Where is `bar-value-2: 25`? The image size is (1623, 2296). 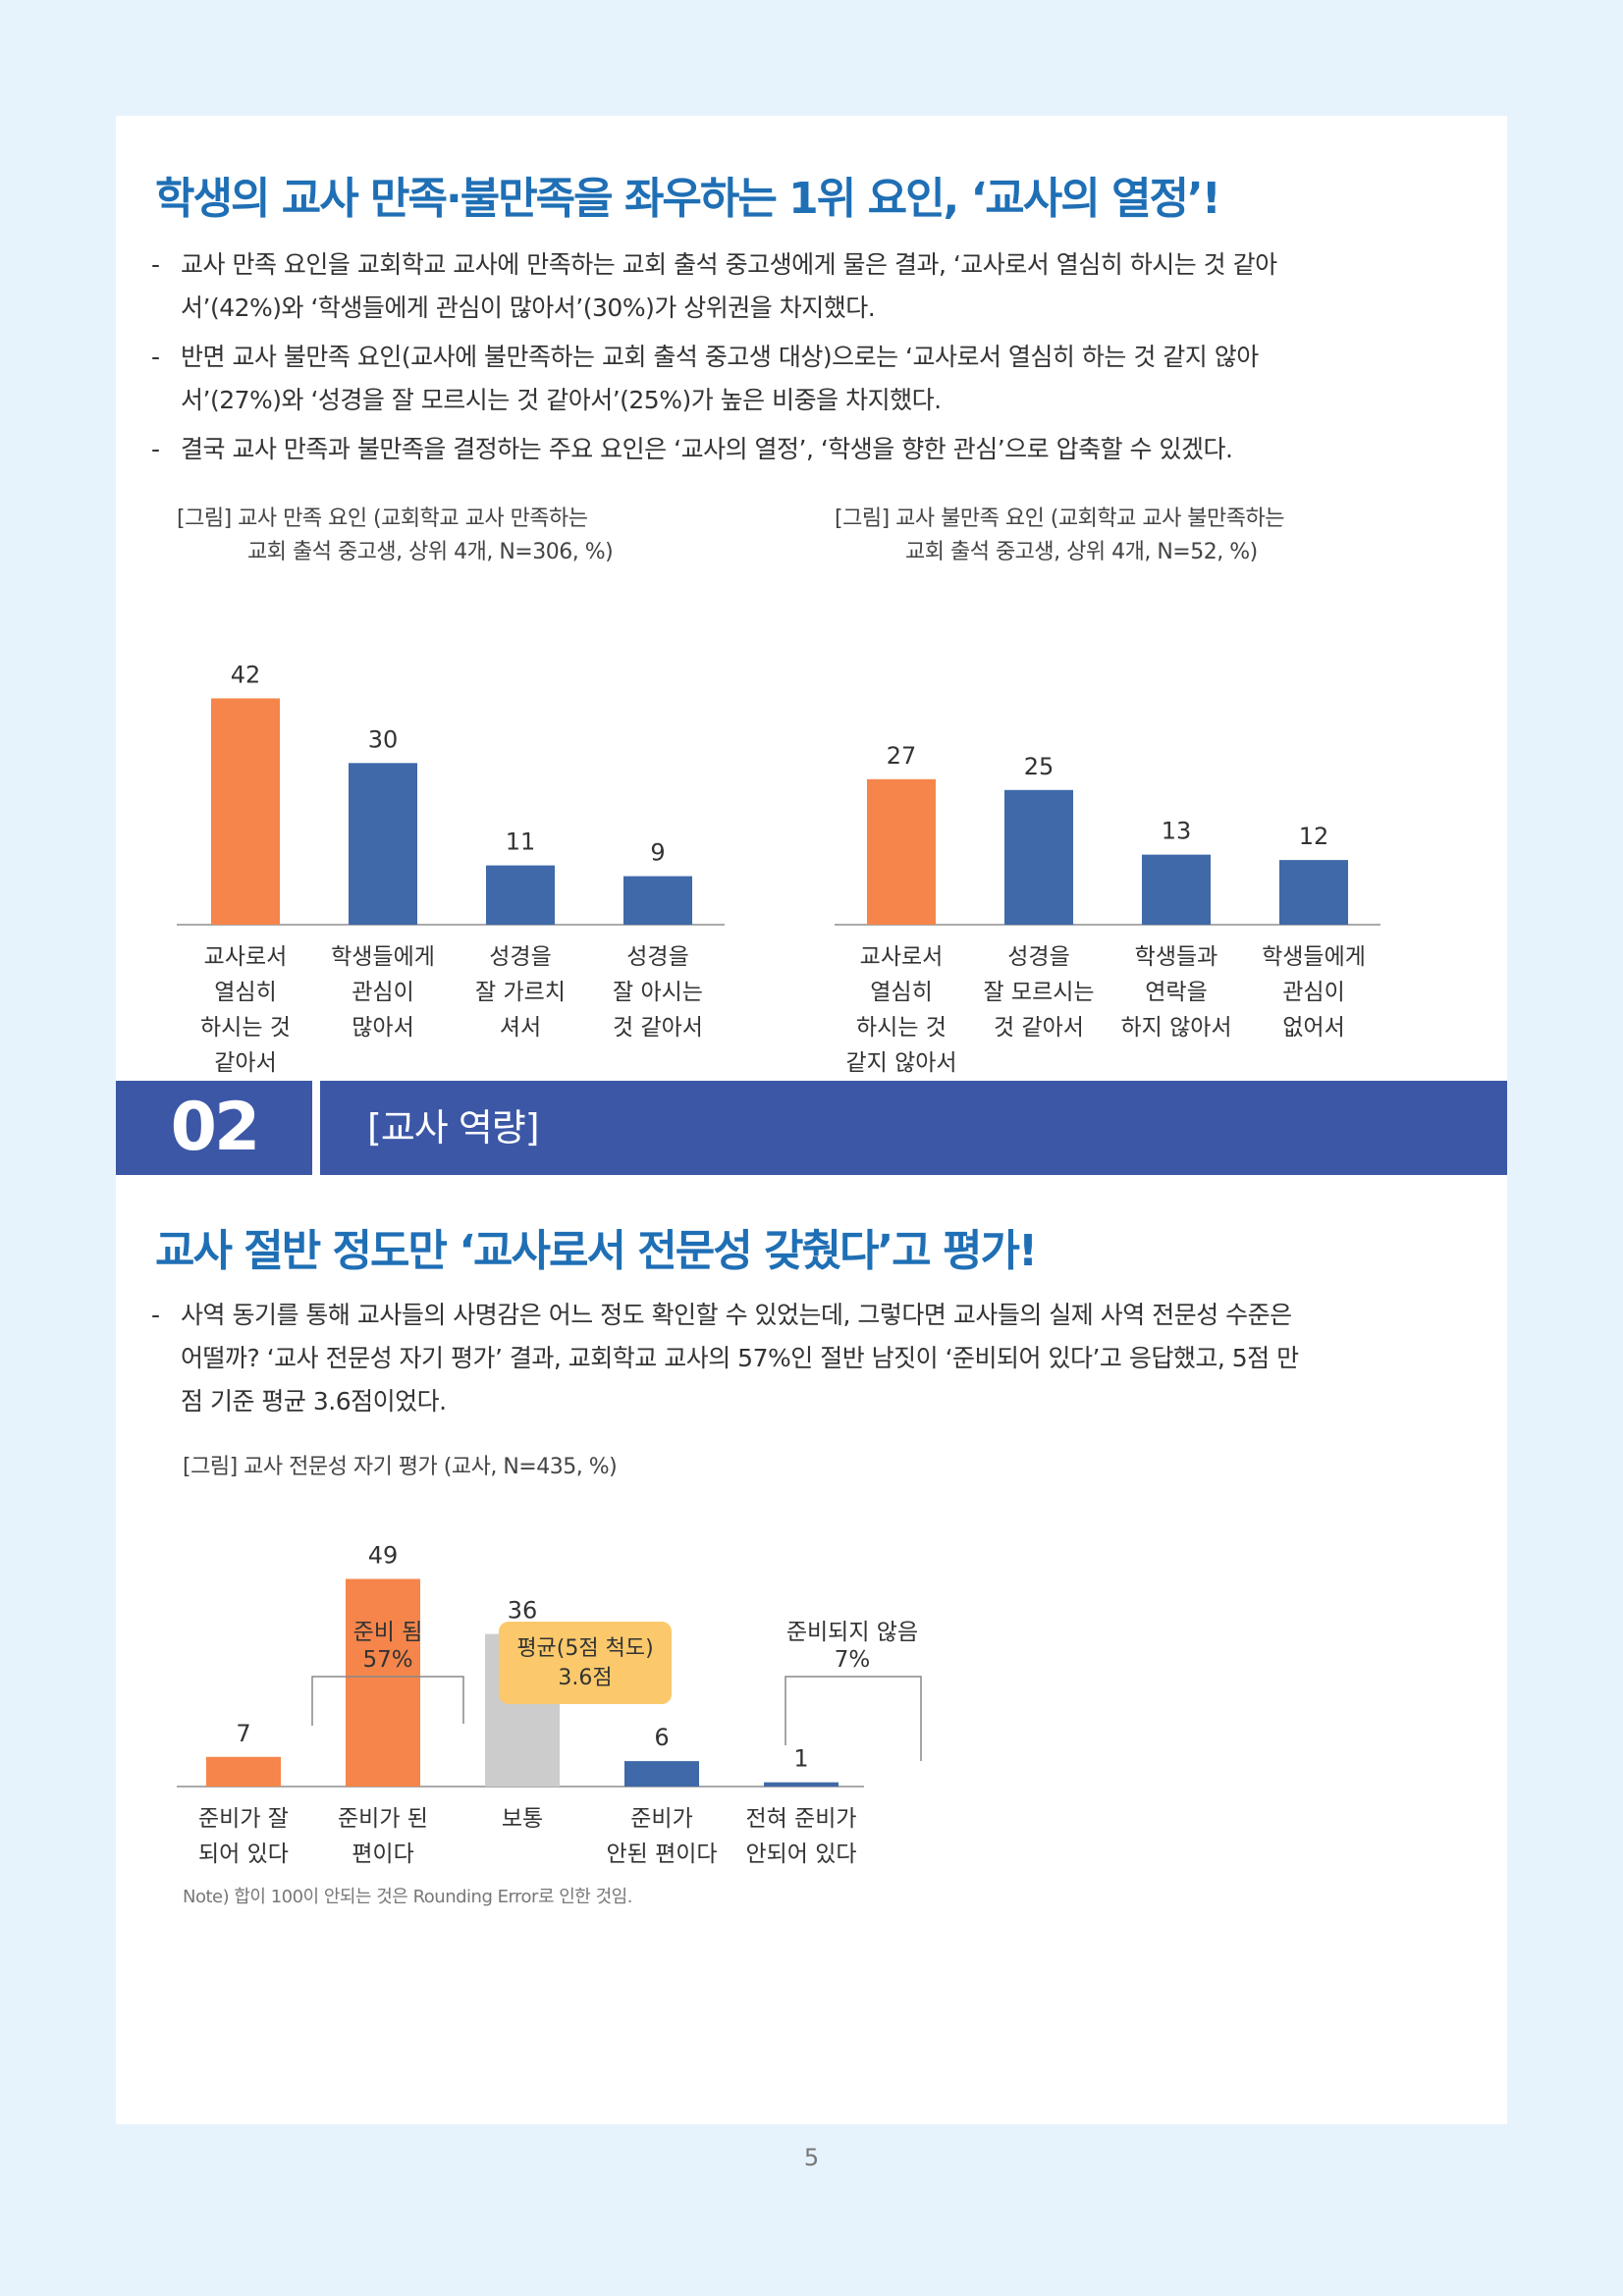
bar-value-2: 25 is located at coordinates (1039, 766).